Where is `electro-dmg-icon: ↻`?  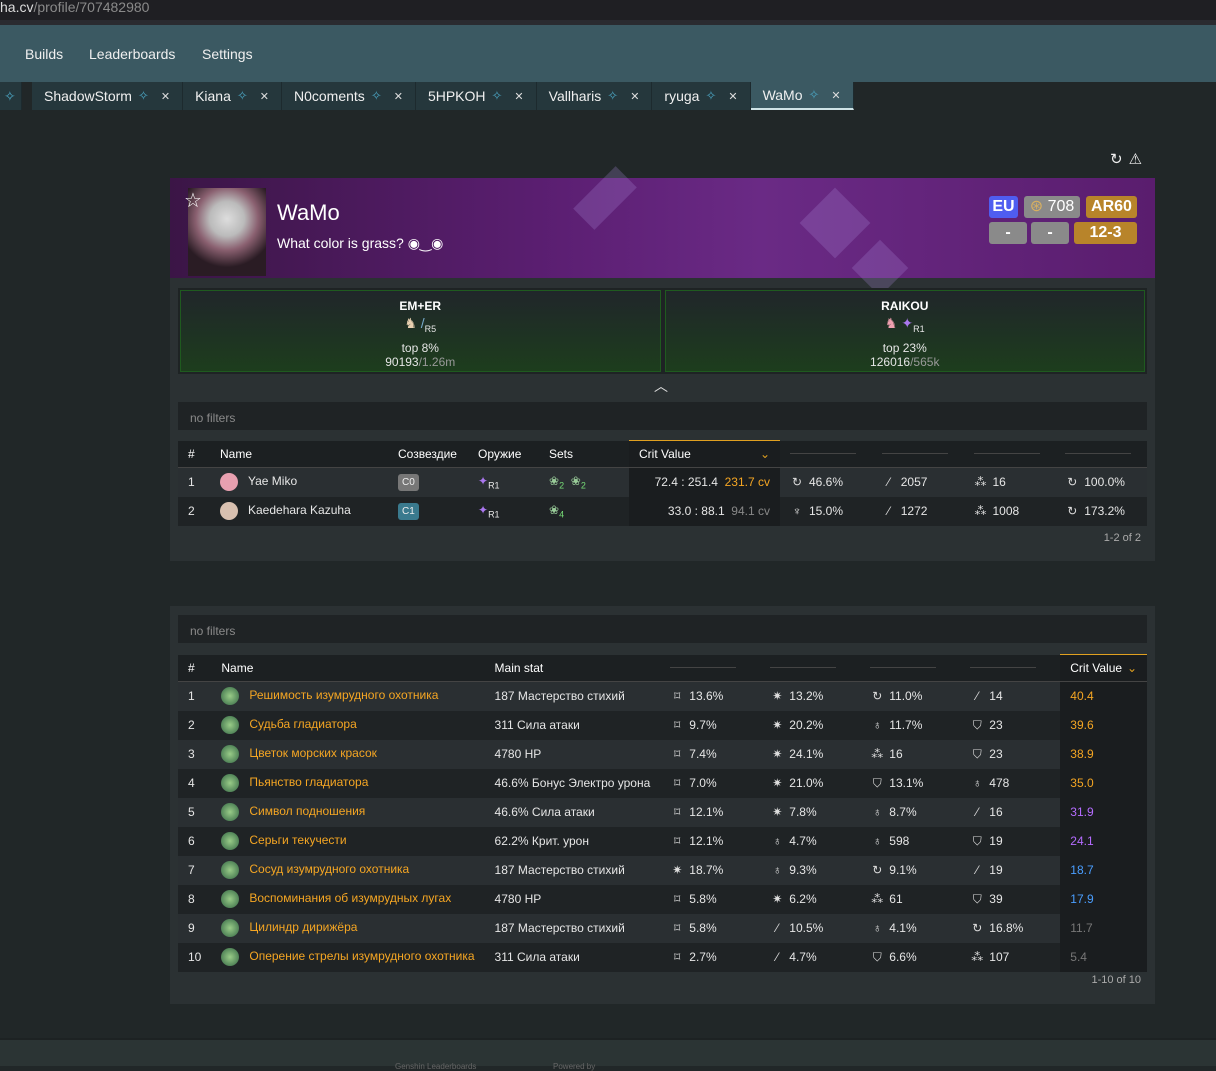
electro-dmg-icon: ↻ is located at coordinates (797, 482).